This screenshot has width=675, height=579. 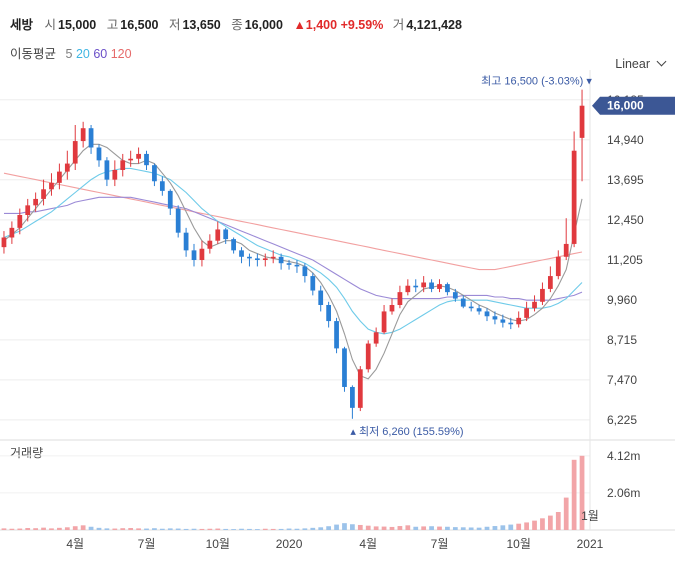 What do you see at coordinates (22, 25) in the screenshot?
I see `stock-name: 세방` at bounding box center [22, 25].